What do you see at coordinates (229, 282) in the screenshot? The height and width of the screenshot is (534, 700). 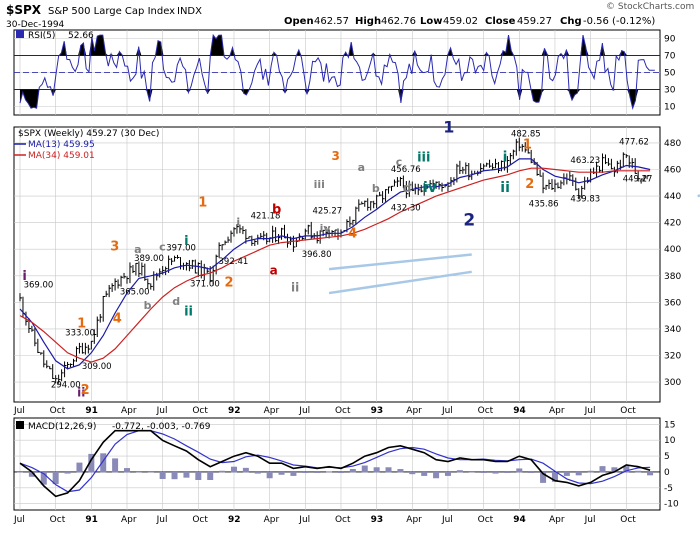 I see `wave-label: 2` at bounding box center [229, 282].